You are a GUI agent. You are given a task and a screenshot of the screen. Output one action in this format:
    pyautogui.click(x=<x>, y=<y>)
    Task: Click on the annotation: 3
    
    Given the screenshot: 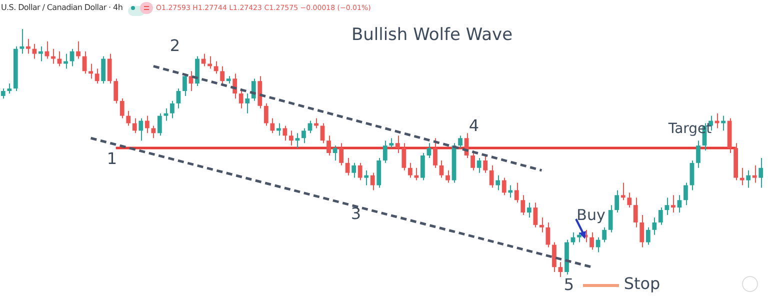 What is the action you would take?
    pyautogui.click(x=356, y=213)
    